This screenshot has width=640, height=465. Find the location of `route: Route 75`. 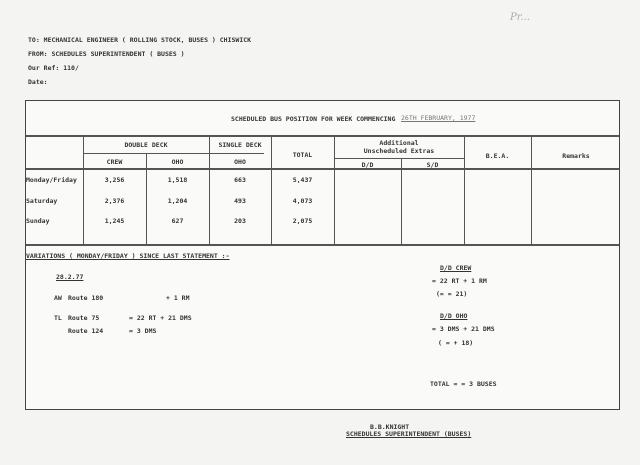

route: Route 75 is located at coordinates (84, 318).